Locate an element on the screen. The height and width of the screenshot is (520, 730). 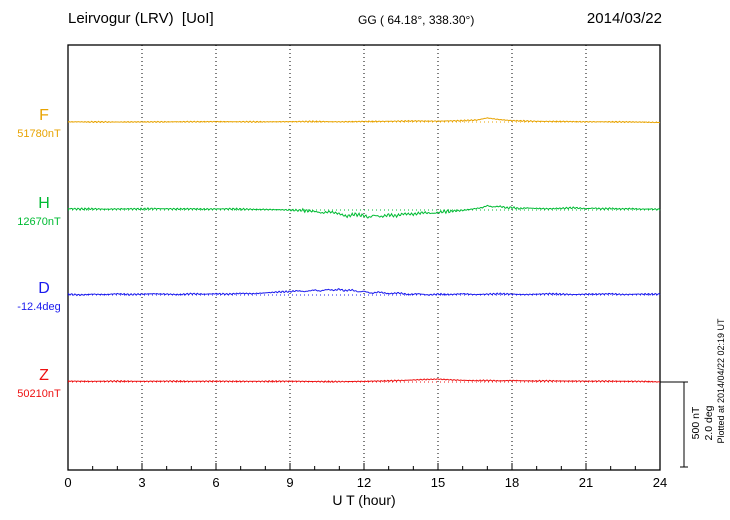
series-label-Z: Z is located at coordinates (44, 375).